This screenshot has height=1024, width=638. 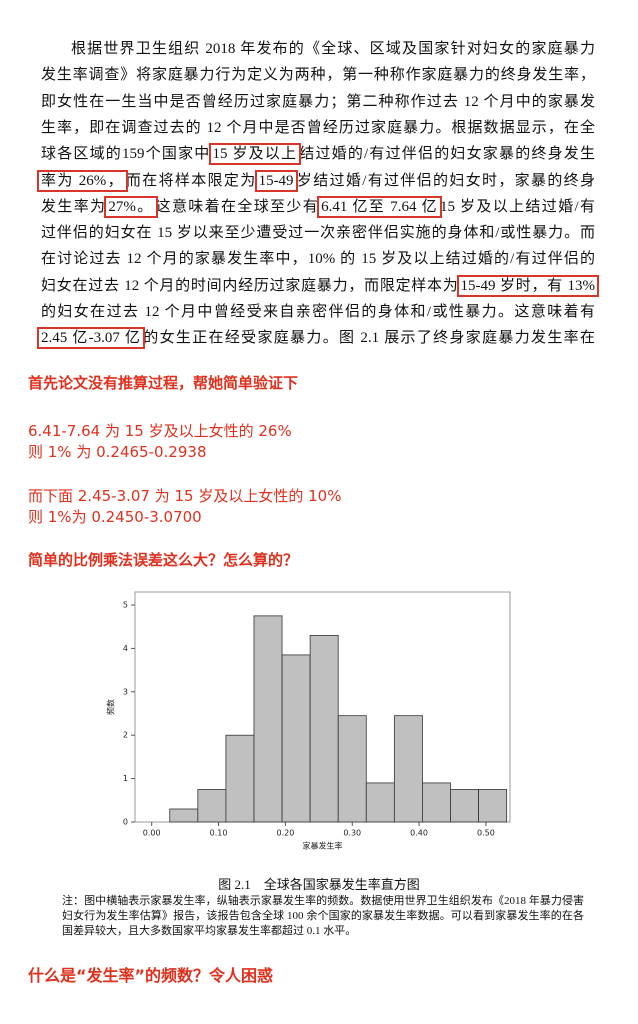 I want to click on text-segment: 岁结过婚/有过伴侣的妇女时，家暴的终身, so click(x=445, y=180).